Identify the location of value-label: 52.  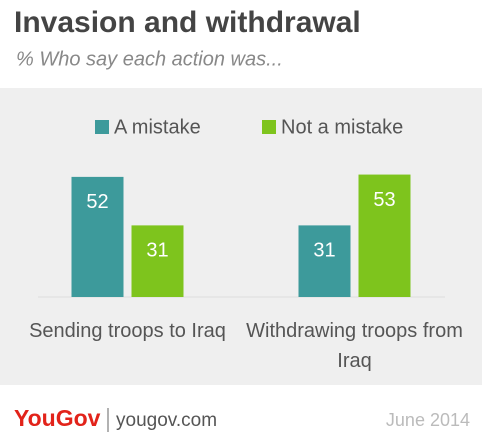
(97, 202).